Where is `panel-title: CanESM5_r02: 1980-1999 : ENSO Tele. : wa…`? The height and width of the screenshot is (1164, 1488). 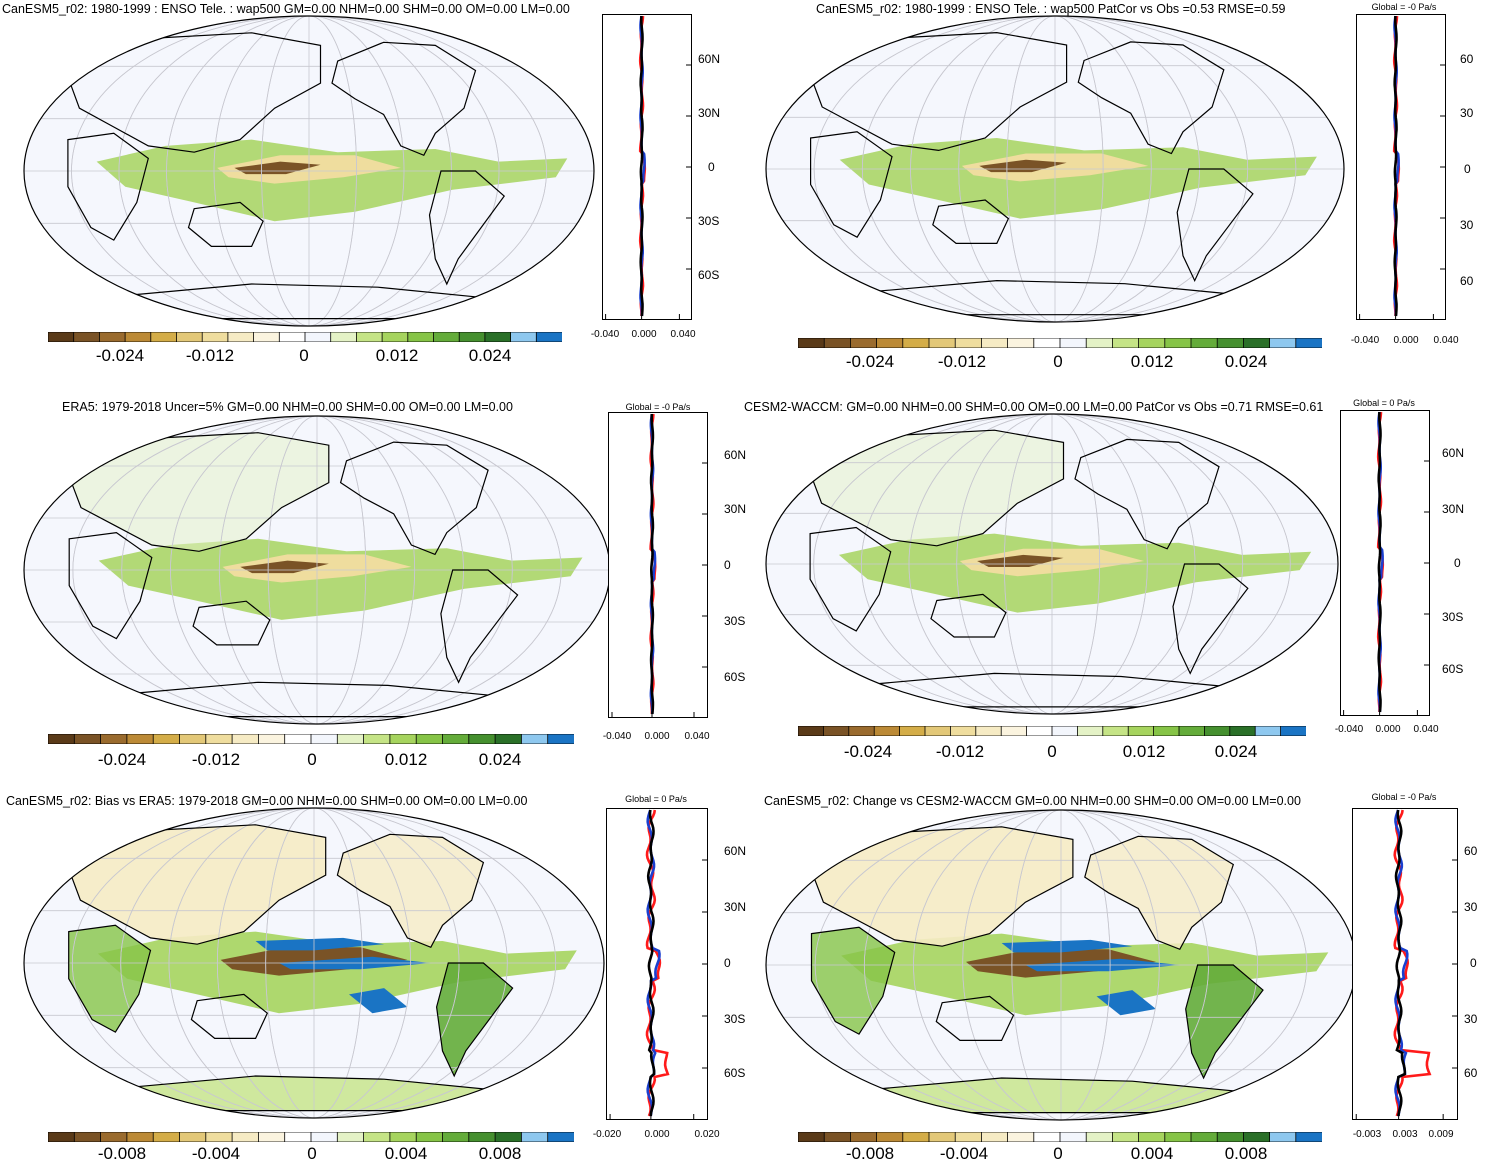 panel-title: CanESM5_r02: 1980-1999 : ENSO Tele. : wa… is located at coordinates (1051, 9).